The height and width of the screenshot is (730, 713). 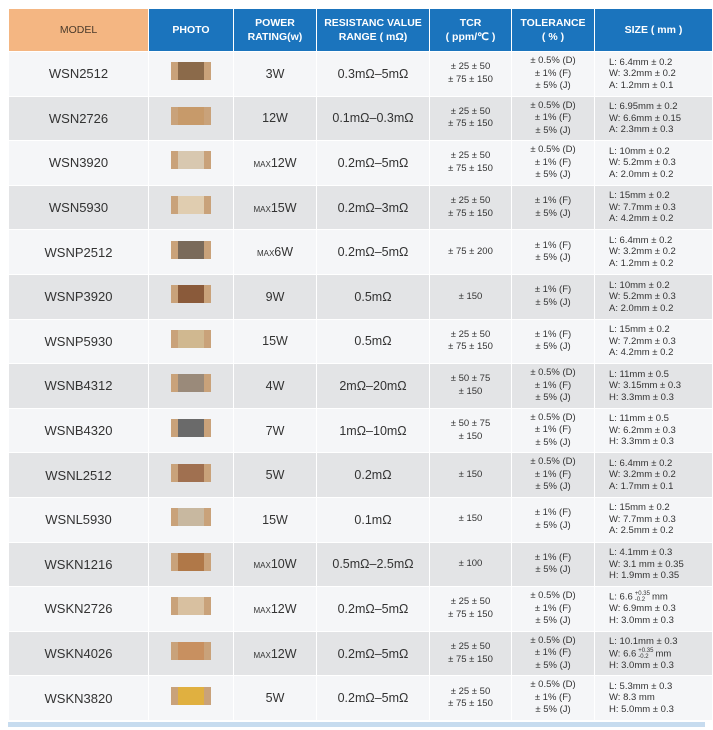 What do you see at coordinates (641, 174) in the screenshot?
I see `size-line: A: 2.0mm ± 0.2` at bounding box center [641, 174].